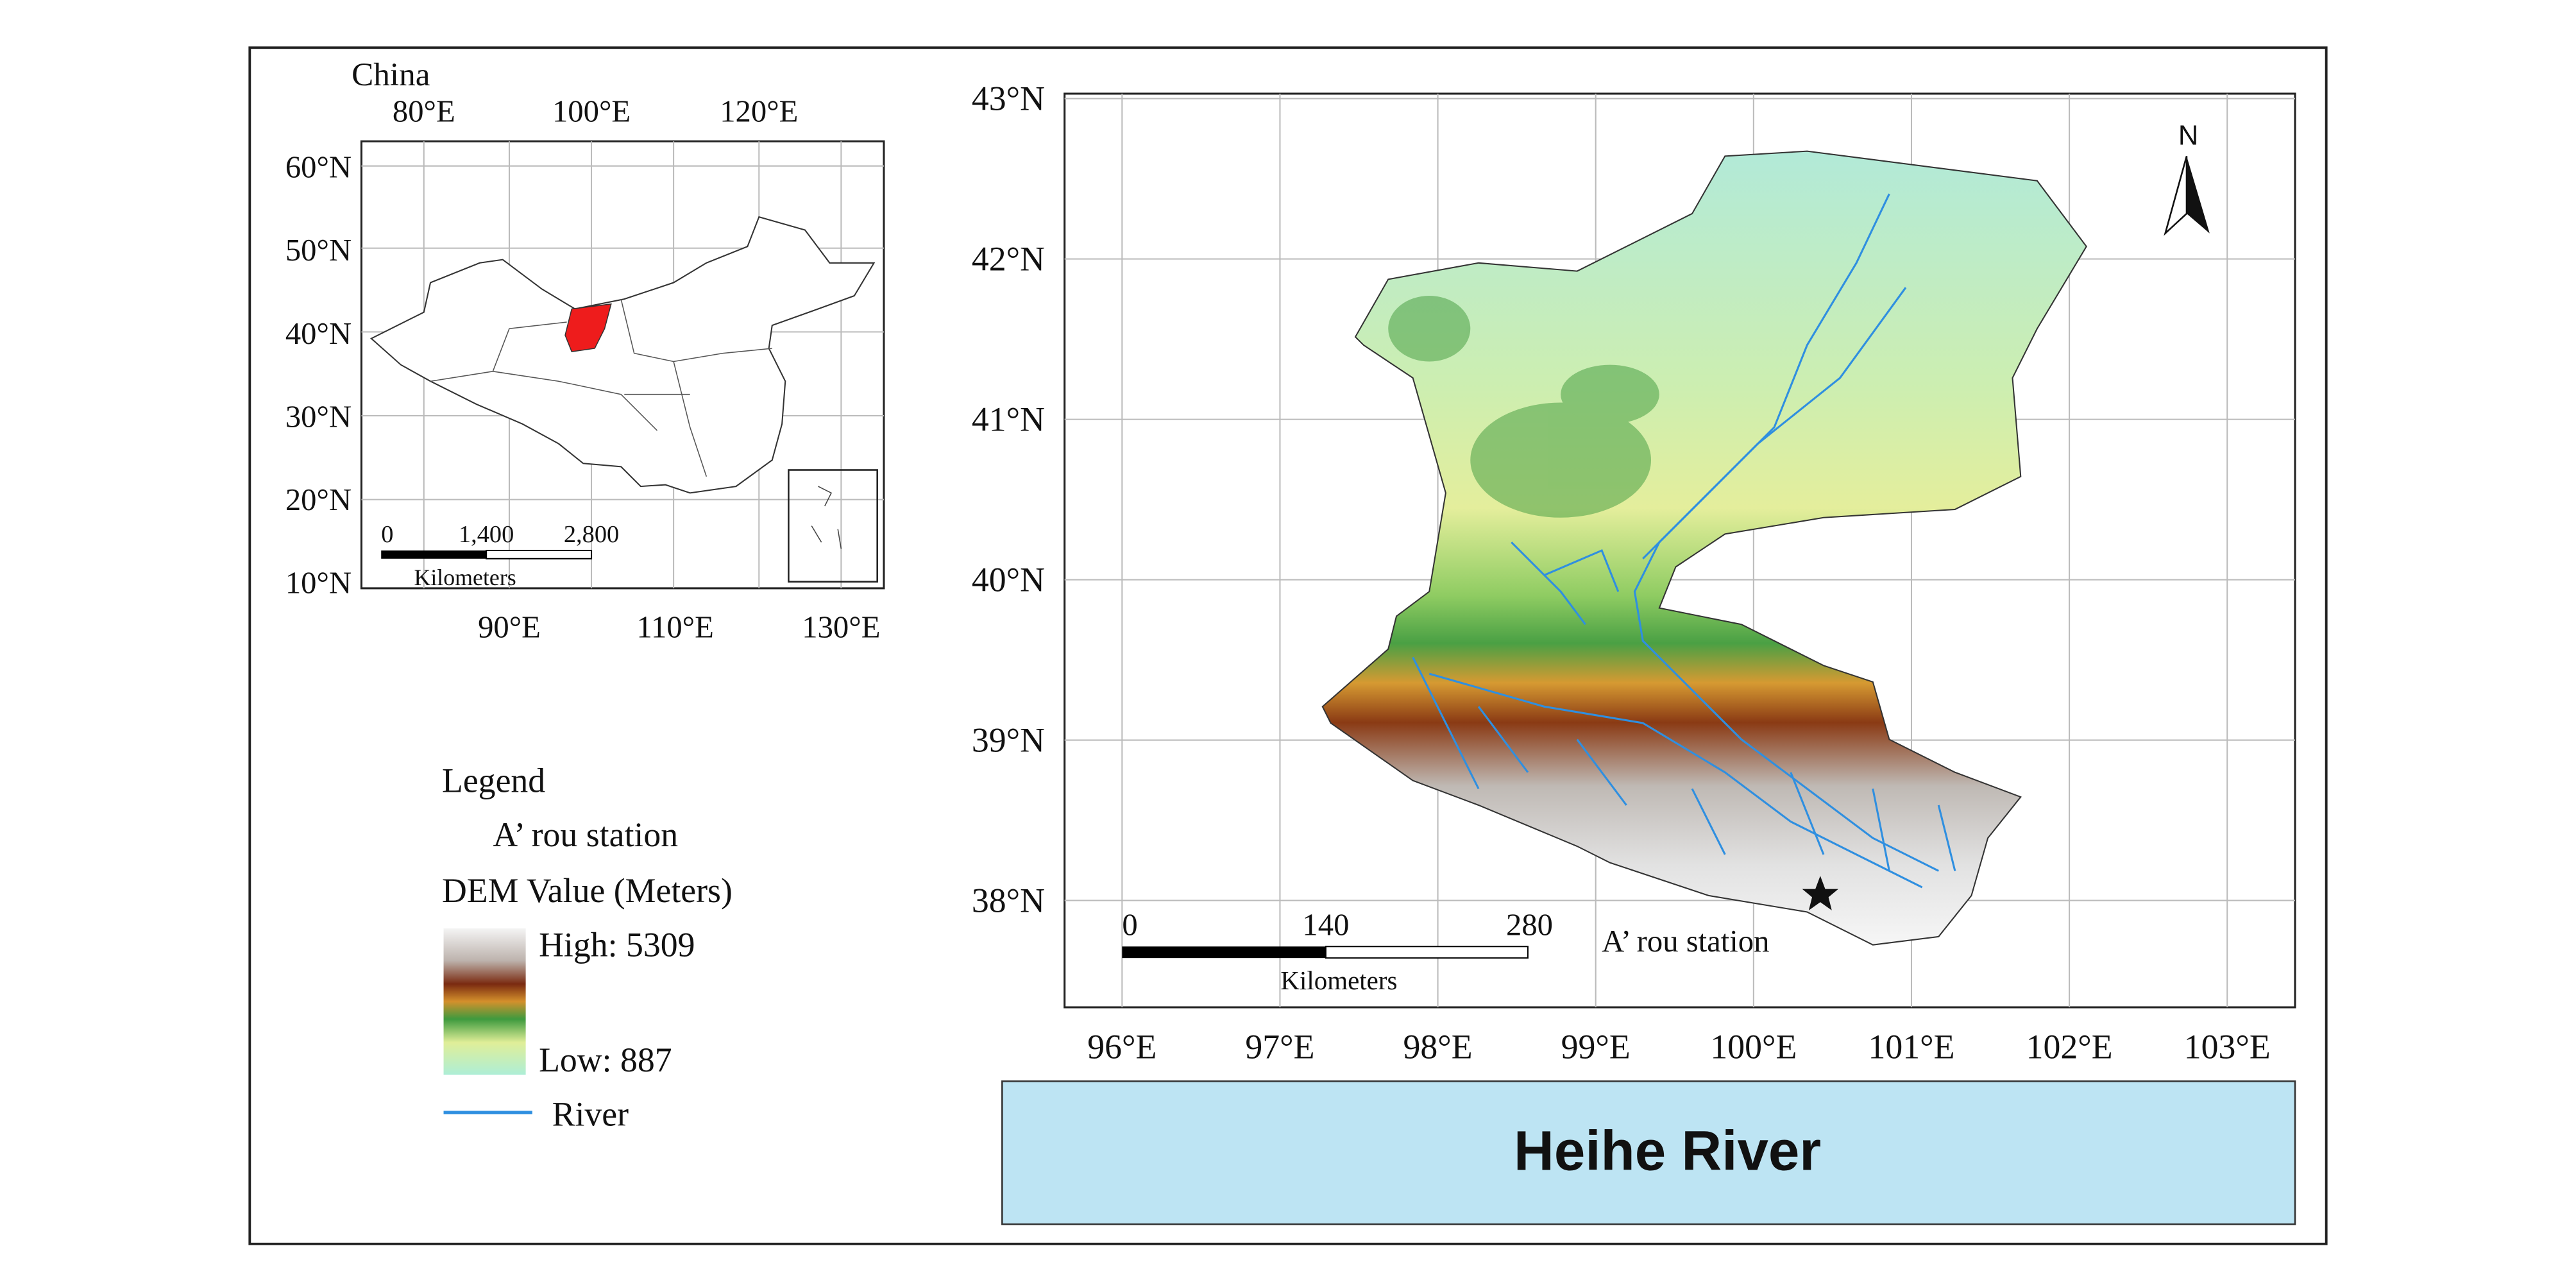  What do you see at coordinates (1596, 1046) in the screenshot?
I see `lon-tick-label: 99°E` at bounding box center [1596, 1046].